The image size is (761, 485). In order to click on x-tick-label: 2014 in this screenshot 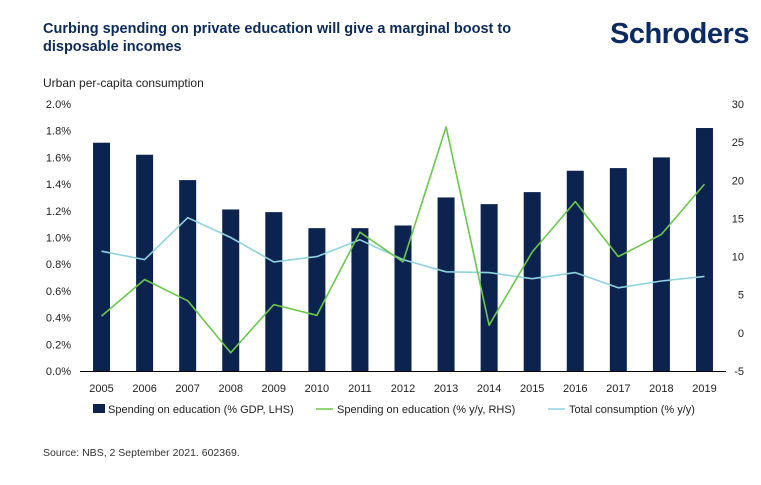, I will do `click(489, 389)`.